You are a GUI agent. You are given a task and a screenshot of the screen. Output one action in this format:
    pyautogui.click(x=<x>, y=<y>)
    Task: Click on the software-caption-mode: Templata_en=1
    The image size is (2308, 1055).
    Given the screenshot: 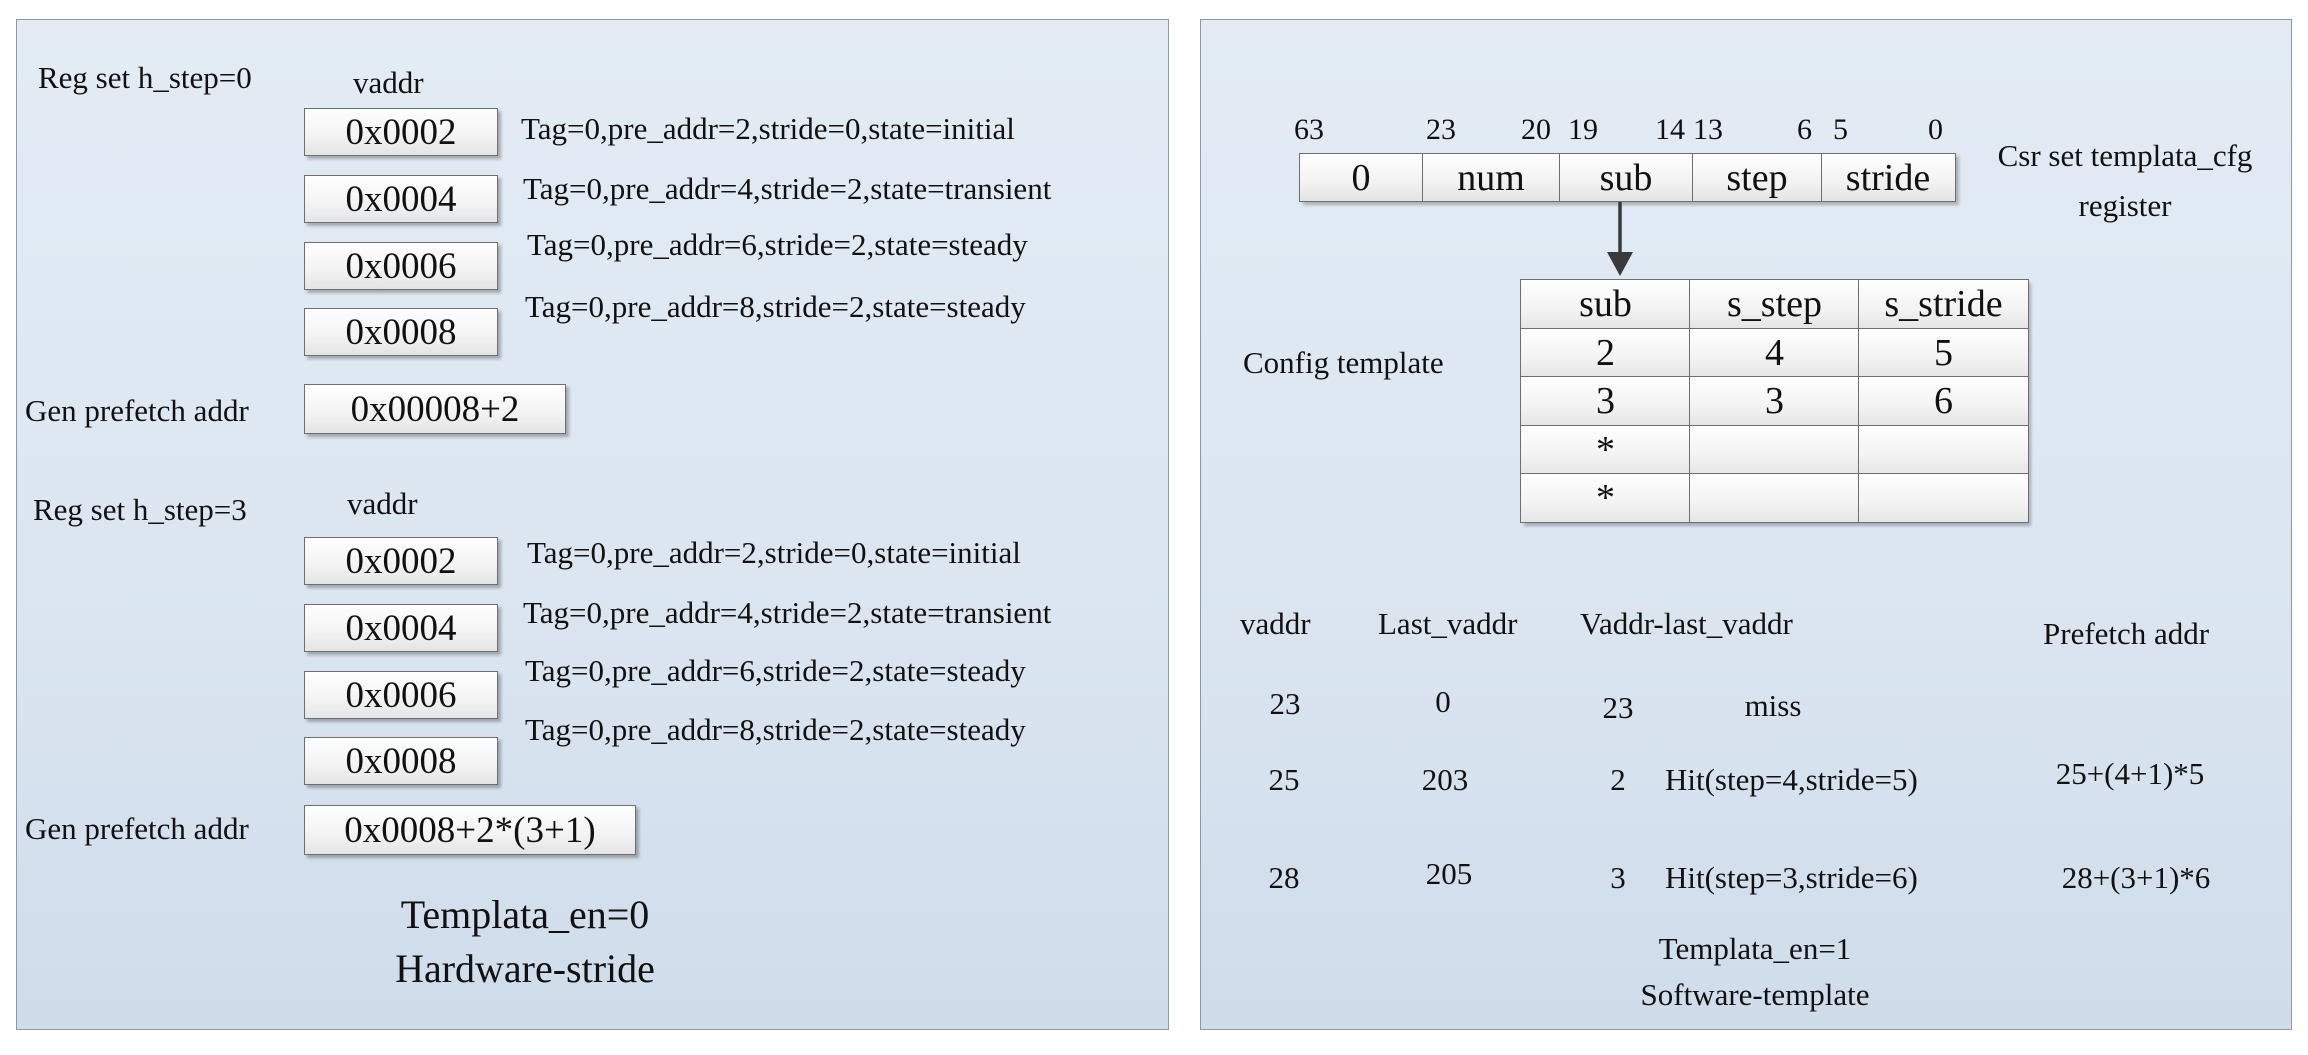 What is the action you would take?
    pyautogui.click(x=1755, y=948)
    